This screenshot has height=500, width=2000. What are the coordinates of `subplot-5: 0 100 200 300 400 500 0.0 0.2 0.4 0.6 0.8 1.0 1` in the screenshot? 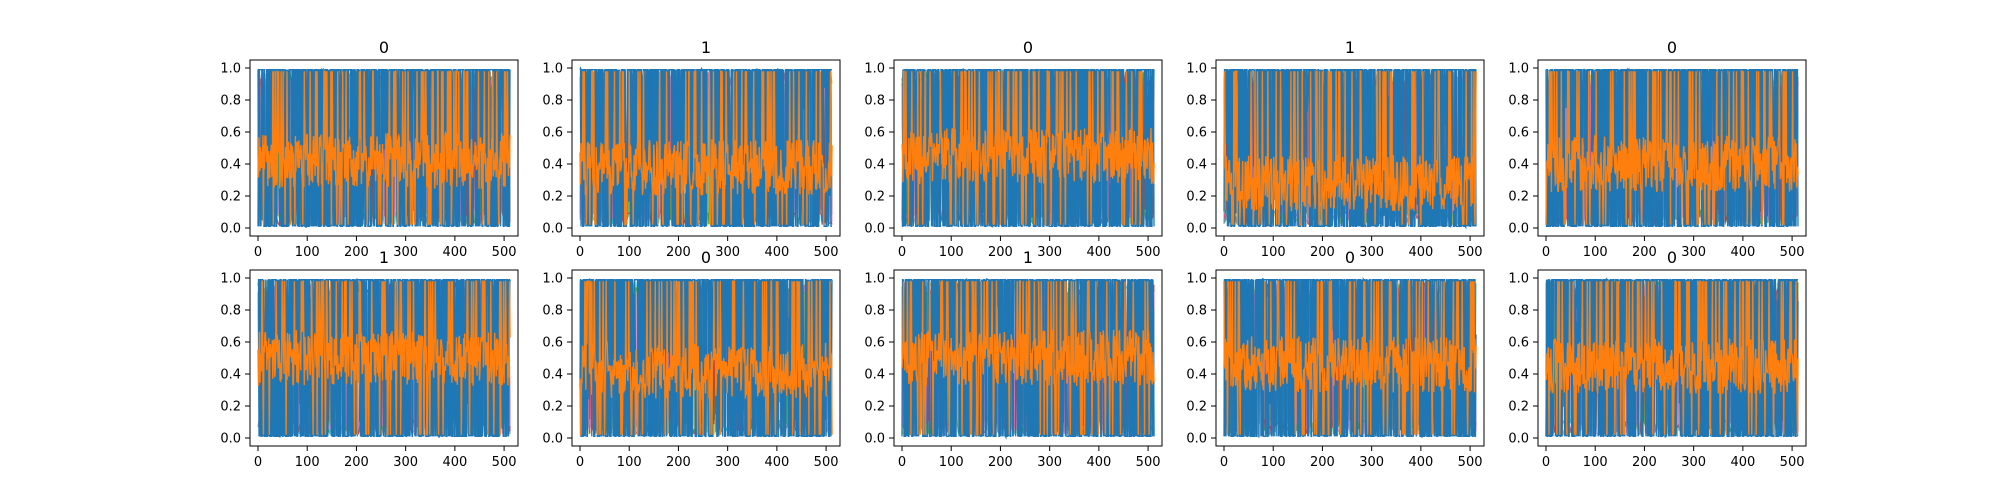 It's located at (369, 359).